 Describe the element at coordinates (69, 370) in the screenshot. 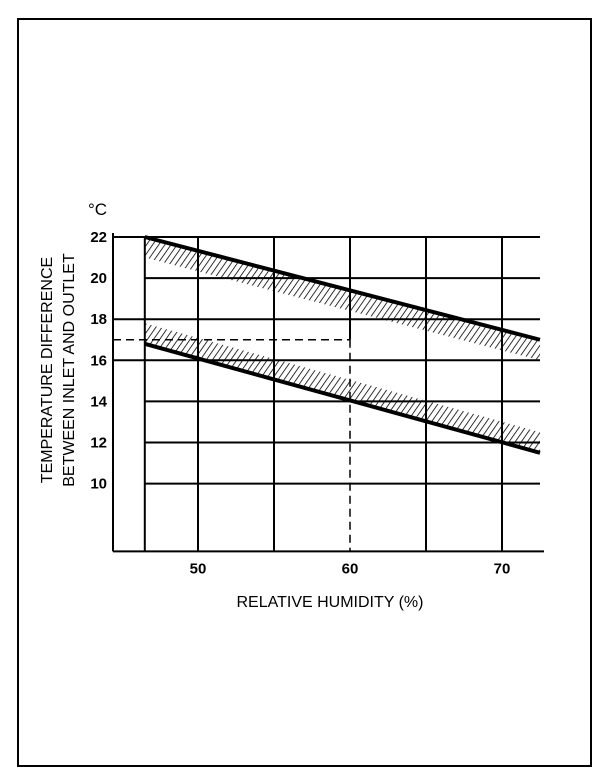

I see `y-axis-label-line-2: BETWEEN INLET AND OUTLET` at that location.